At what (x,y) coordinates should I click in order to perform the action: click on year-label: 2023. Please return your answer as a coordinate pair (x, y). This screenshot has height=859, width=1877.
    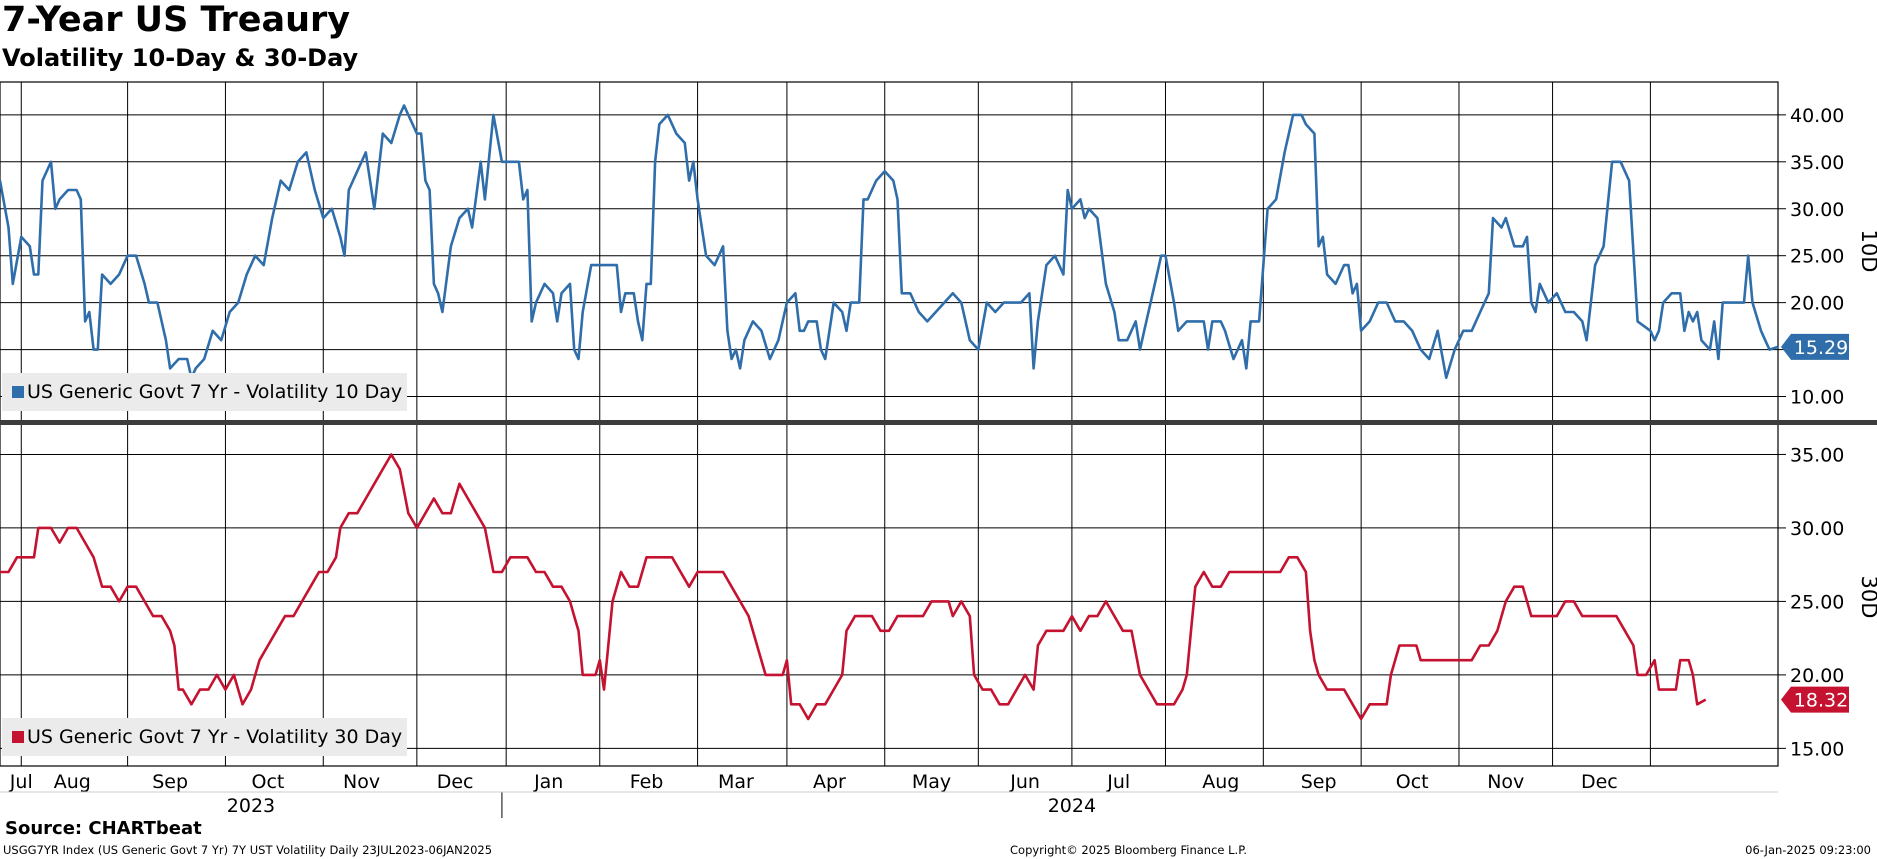
    Looking at the image, I should click on (251, 806).